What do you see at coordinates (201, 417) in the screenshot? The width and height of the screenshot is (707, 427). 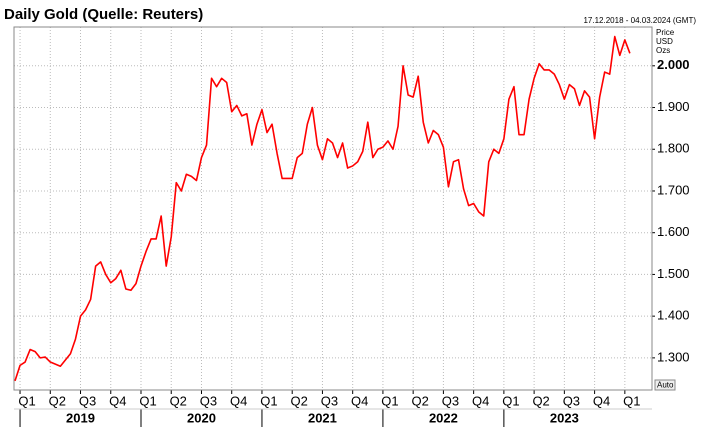 I see `x-group-label: 2020` at bounding box center [201, 417].